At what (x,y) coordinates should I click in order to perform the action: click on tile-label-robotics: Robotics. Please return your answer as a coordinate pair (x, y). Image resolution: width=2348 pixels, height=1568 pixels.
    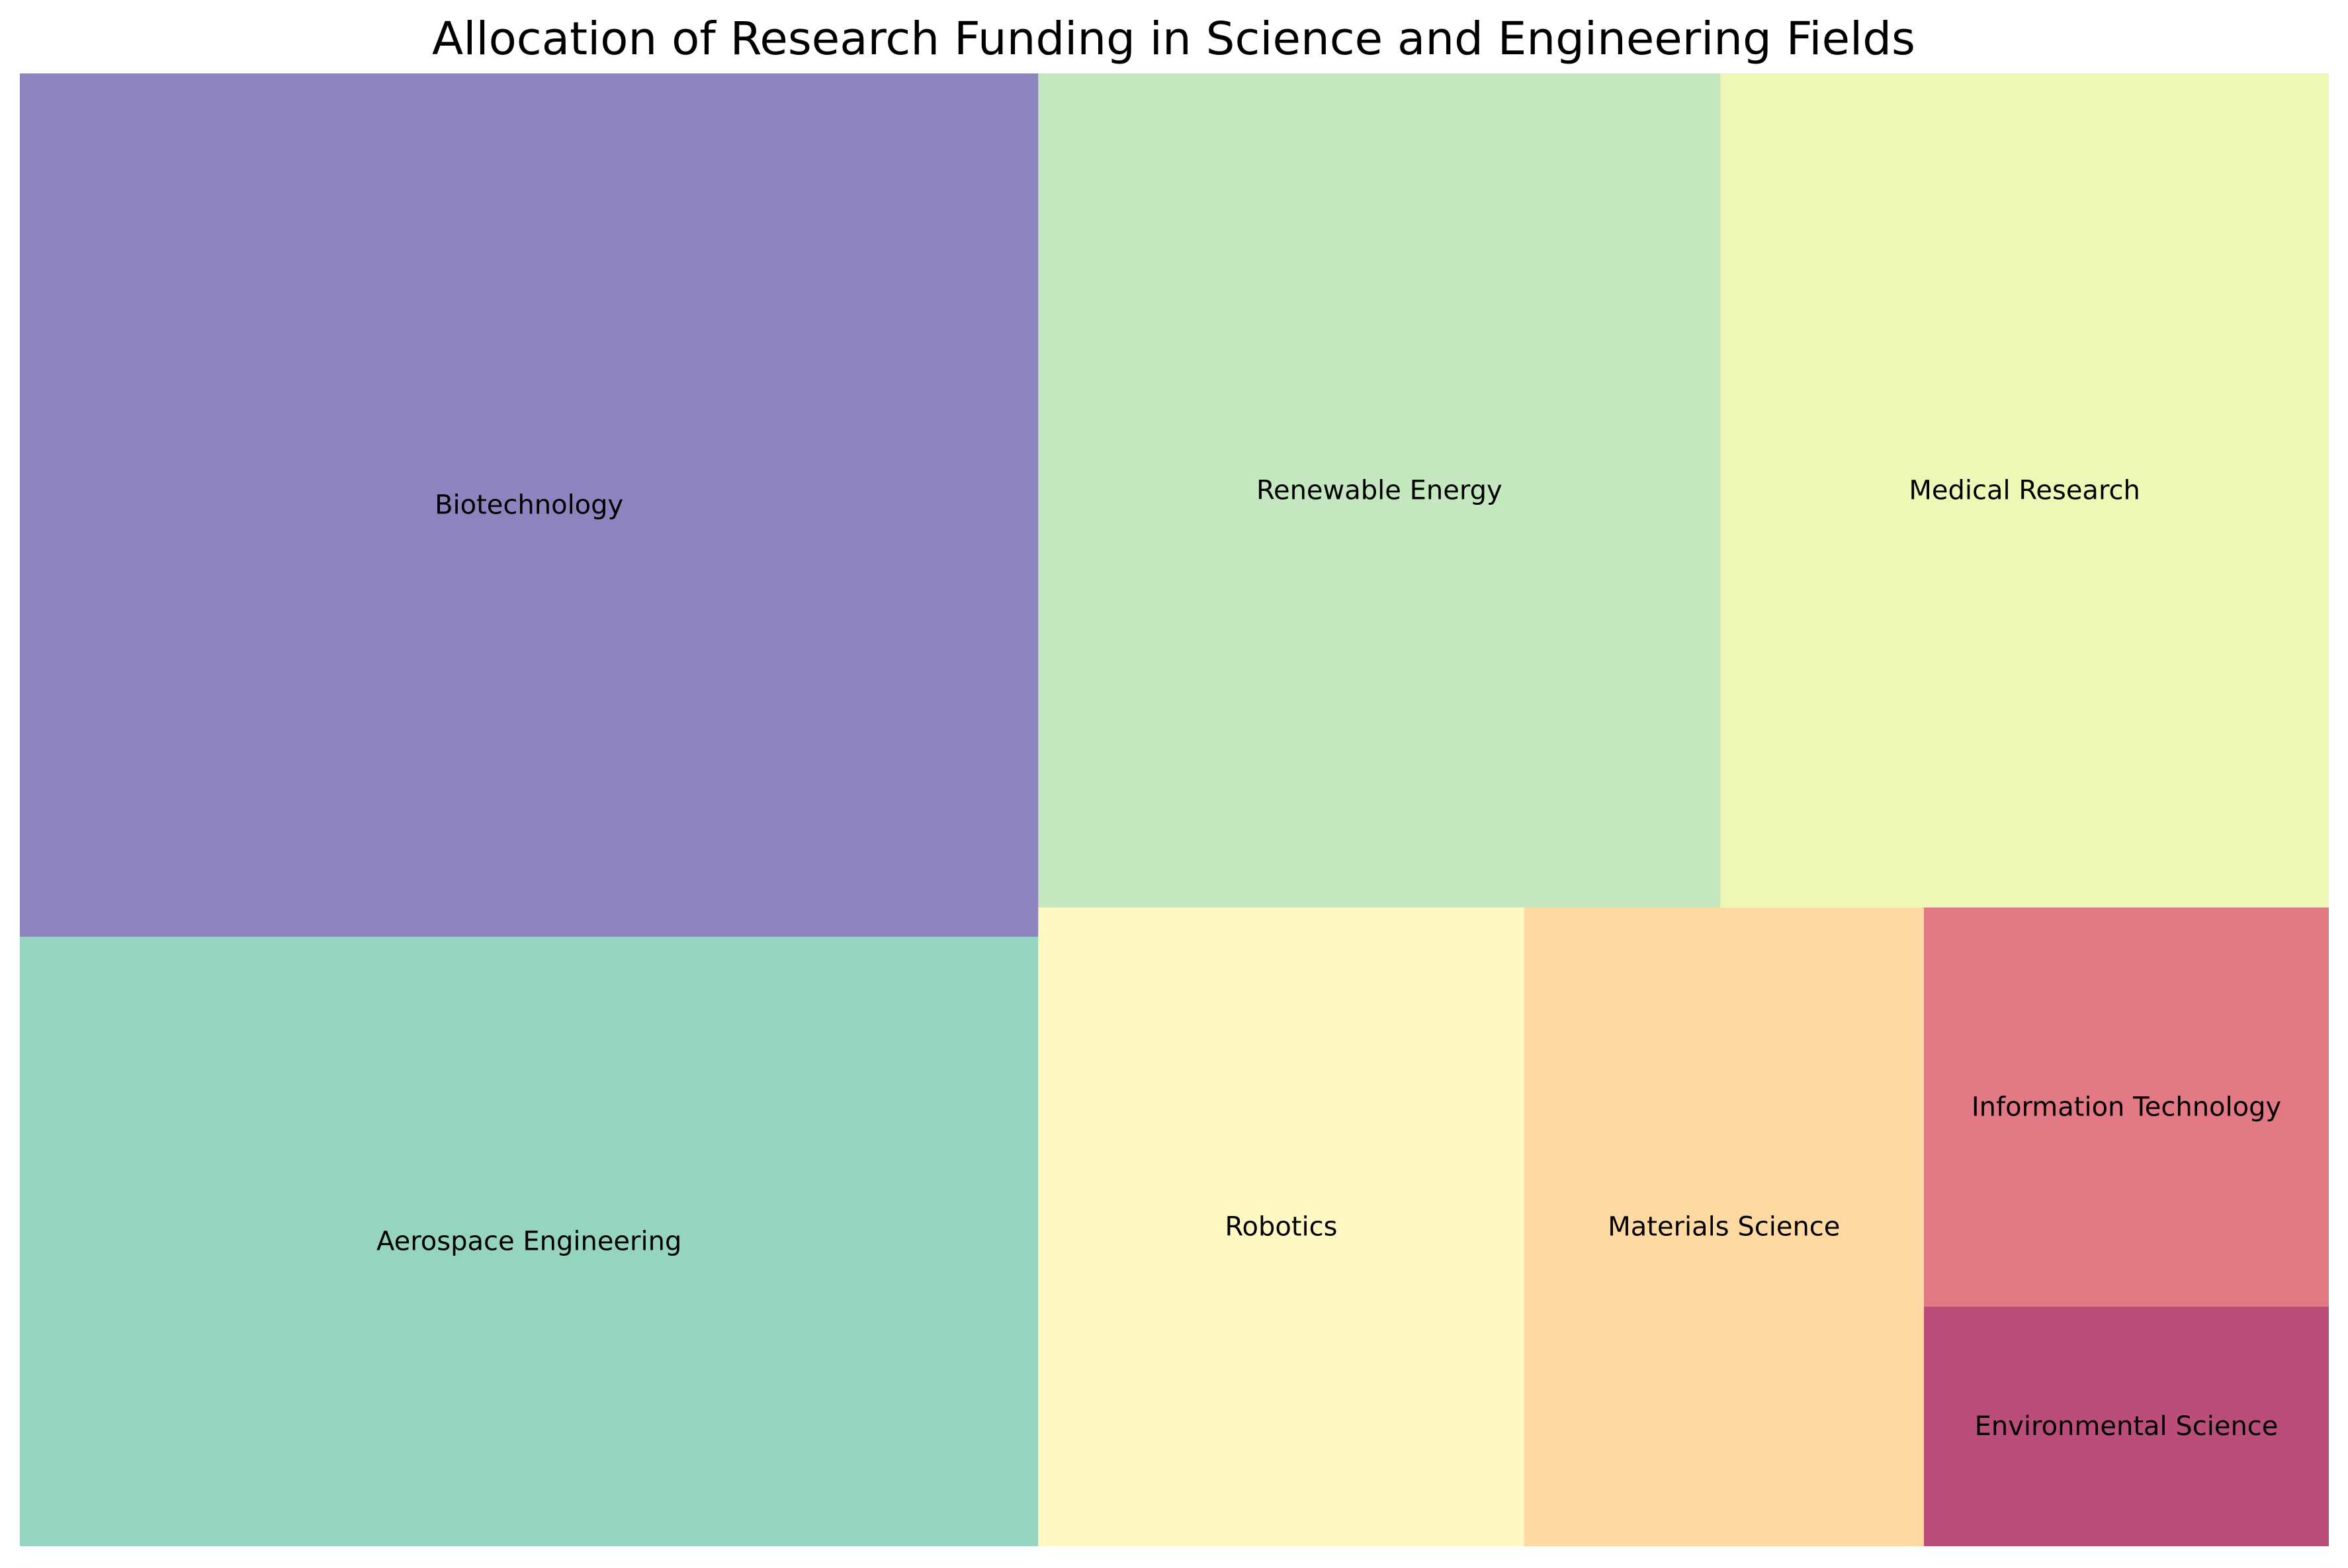
    Looking at the image, I should click on (1281, 1227).